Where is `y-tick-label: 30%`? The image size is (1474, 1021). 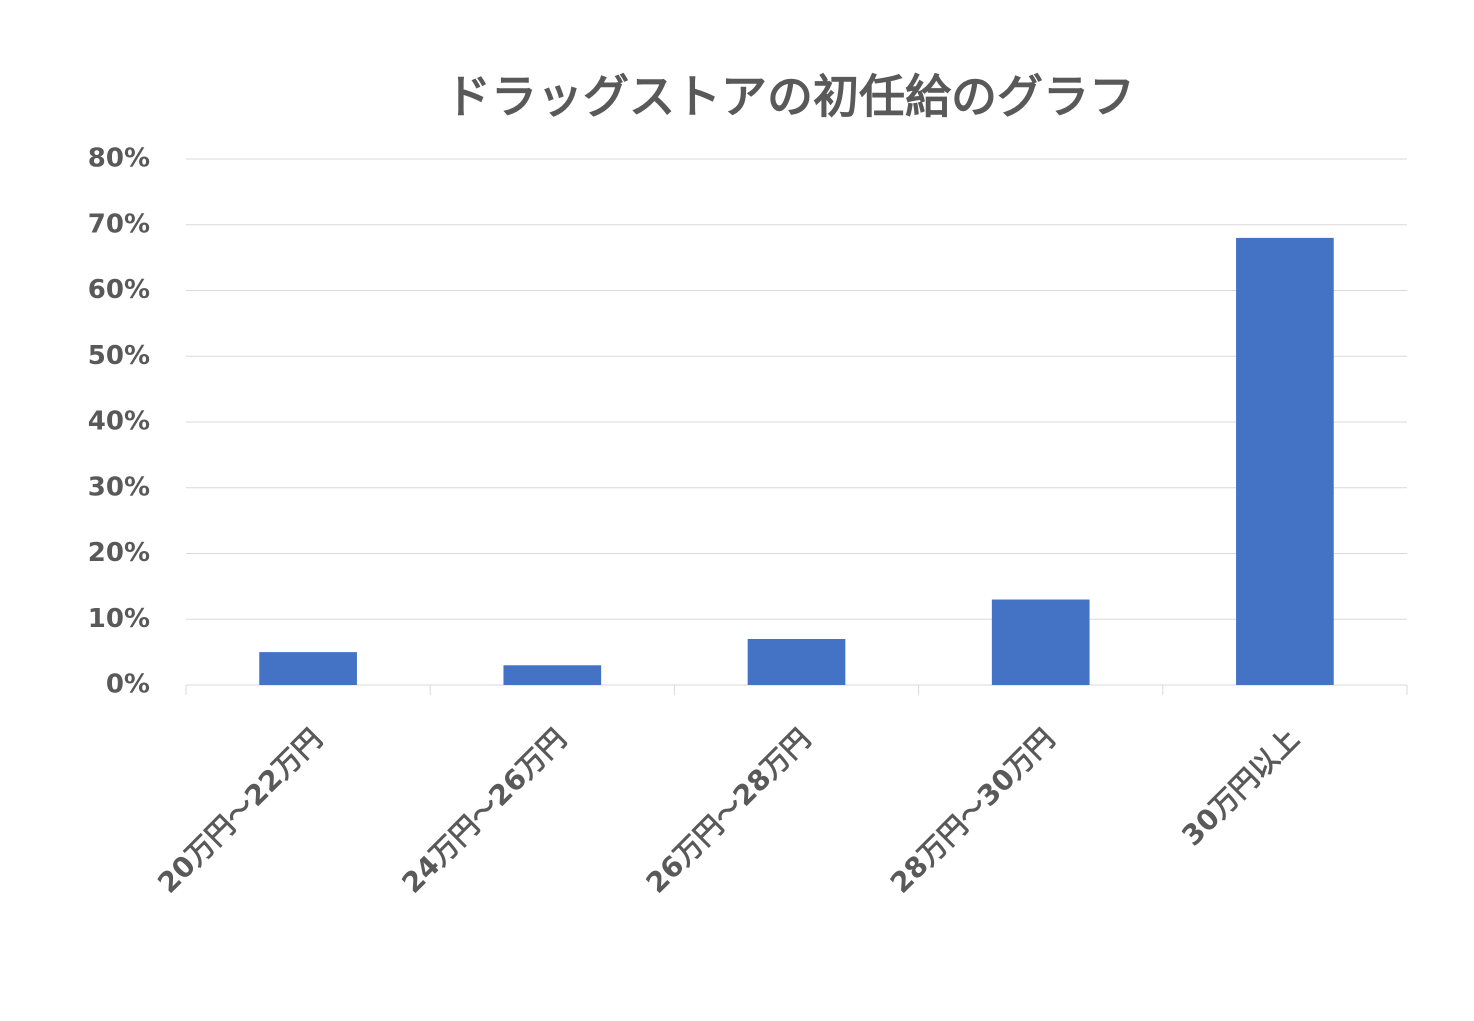 y-tick-label: 30% is located at coordinates (119, 487).